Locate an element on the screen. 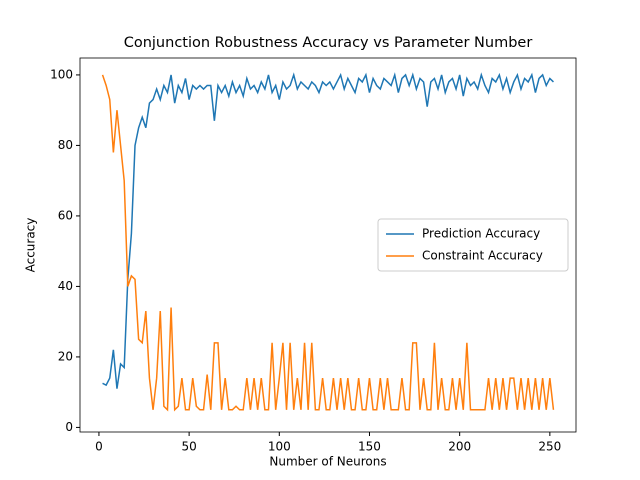 This screenshot has width=640, height=480. y-axis-label: Accuracy is located at coordinates (31, 245).